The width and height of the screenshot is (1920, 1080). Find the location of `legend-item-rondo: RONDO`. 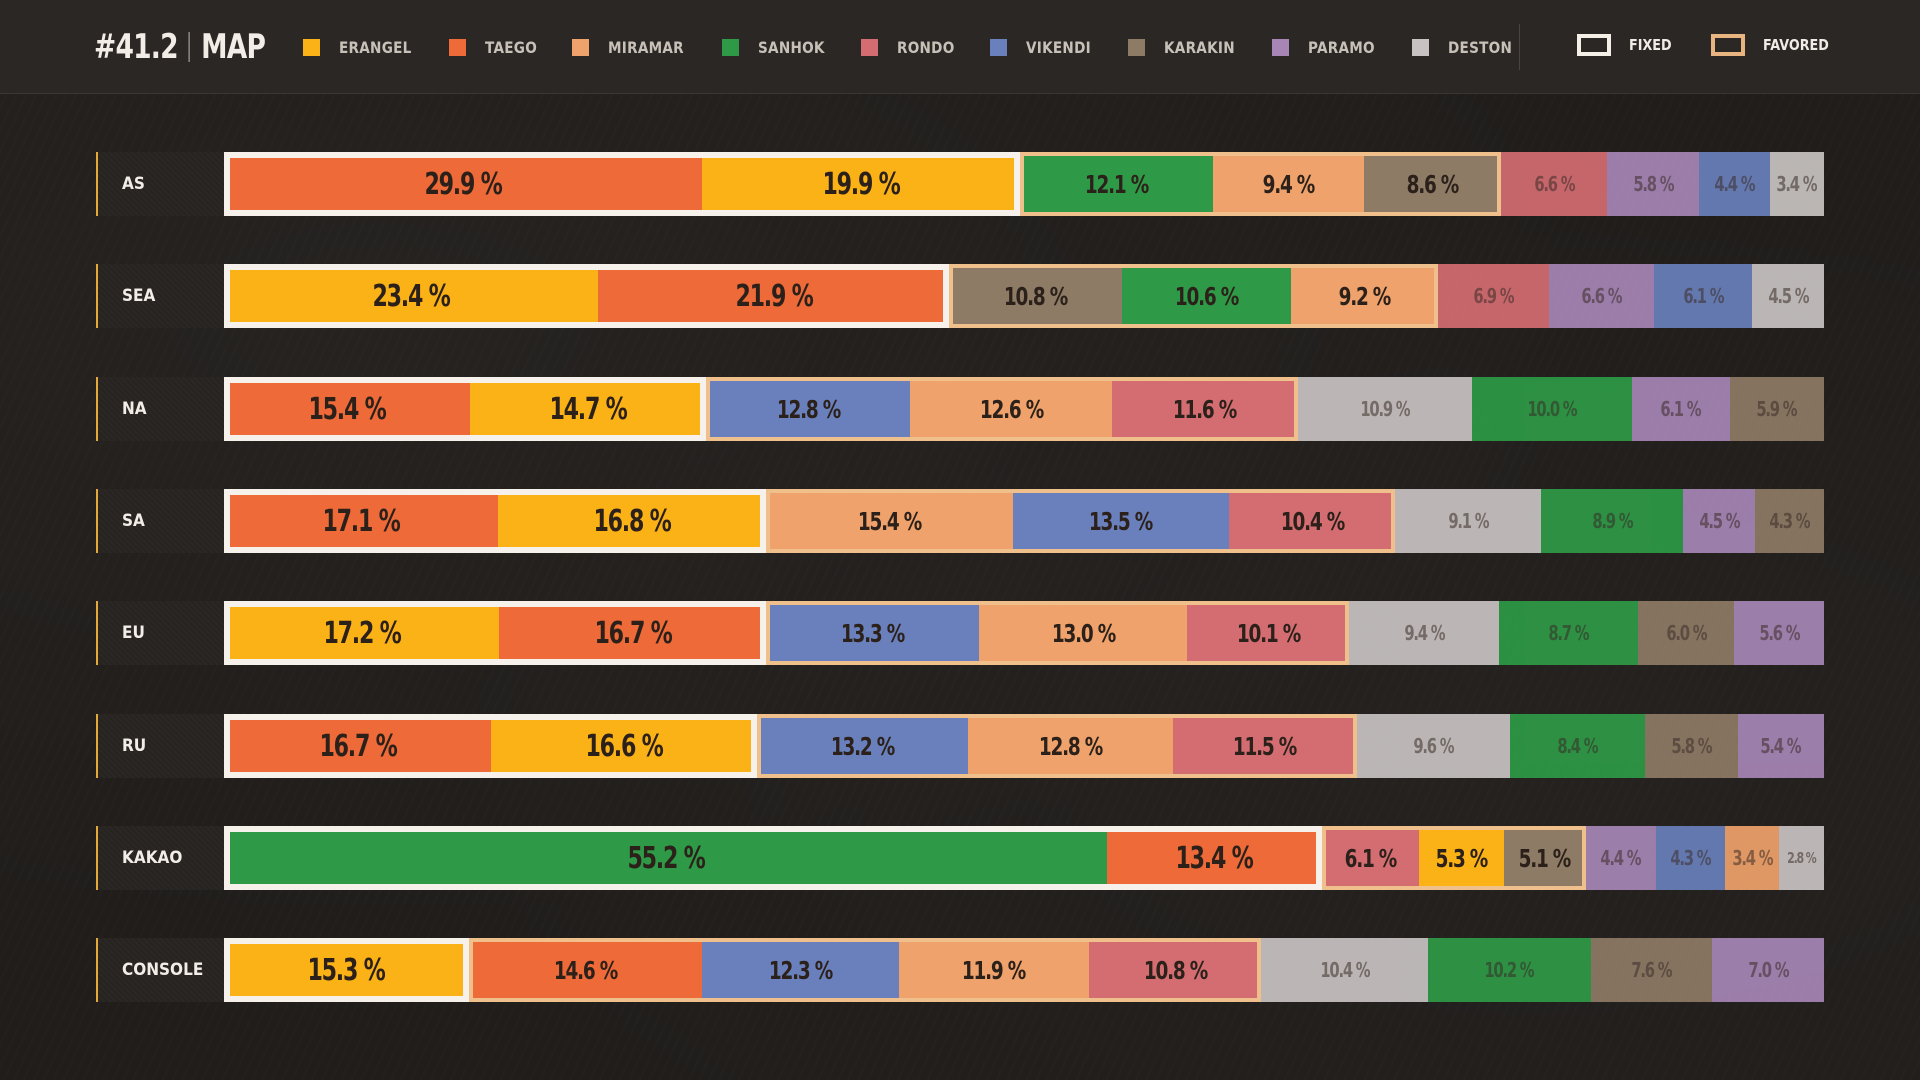

legend-item-rondo: RONDO is located at coordinates (913, 47).